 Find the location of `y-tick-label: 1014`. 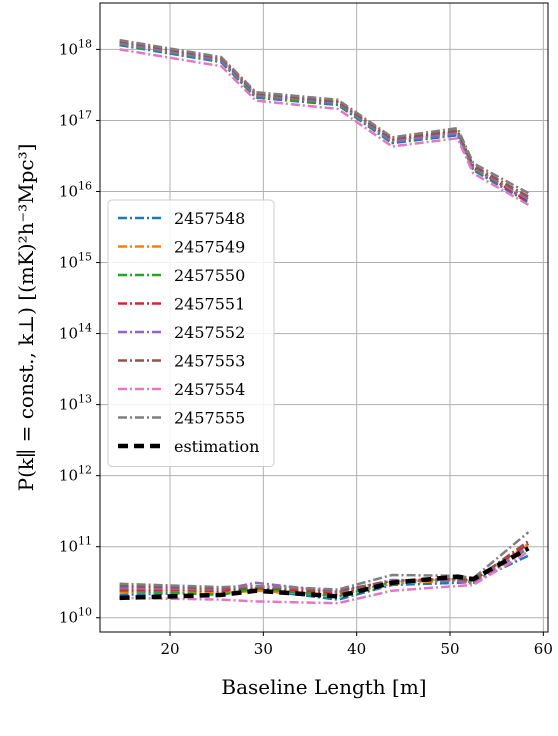

y-tick-label: 1014 is located at coordinates (75, 332).